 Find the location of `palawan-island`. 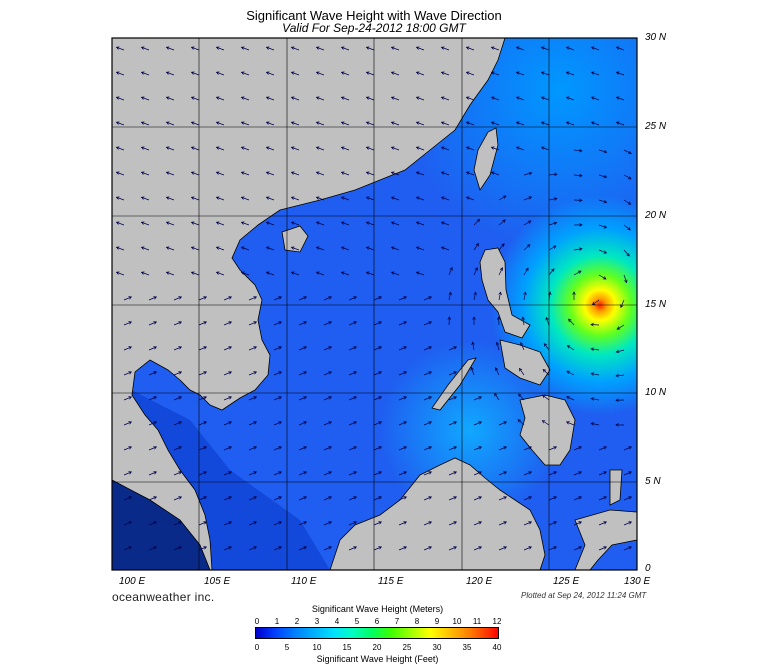

palawan-island is located at coordinates (454, 384).